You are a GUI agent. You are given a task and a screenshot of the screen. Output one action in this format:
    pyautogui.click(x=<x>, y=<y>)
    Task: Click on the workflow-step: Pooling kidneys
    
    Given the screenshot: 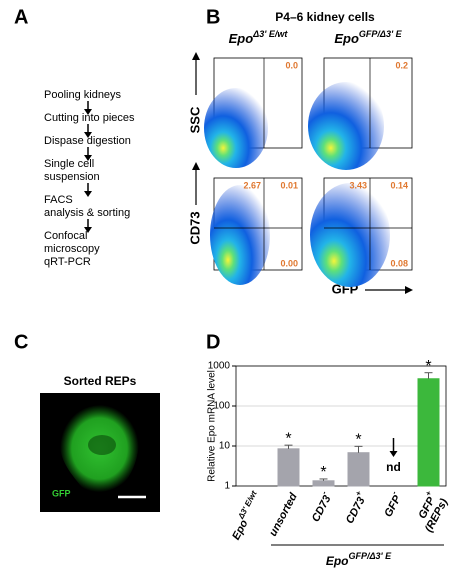 What is the action you would take?
    pyautogui.click(x=83, y=95)
    